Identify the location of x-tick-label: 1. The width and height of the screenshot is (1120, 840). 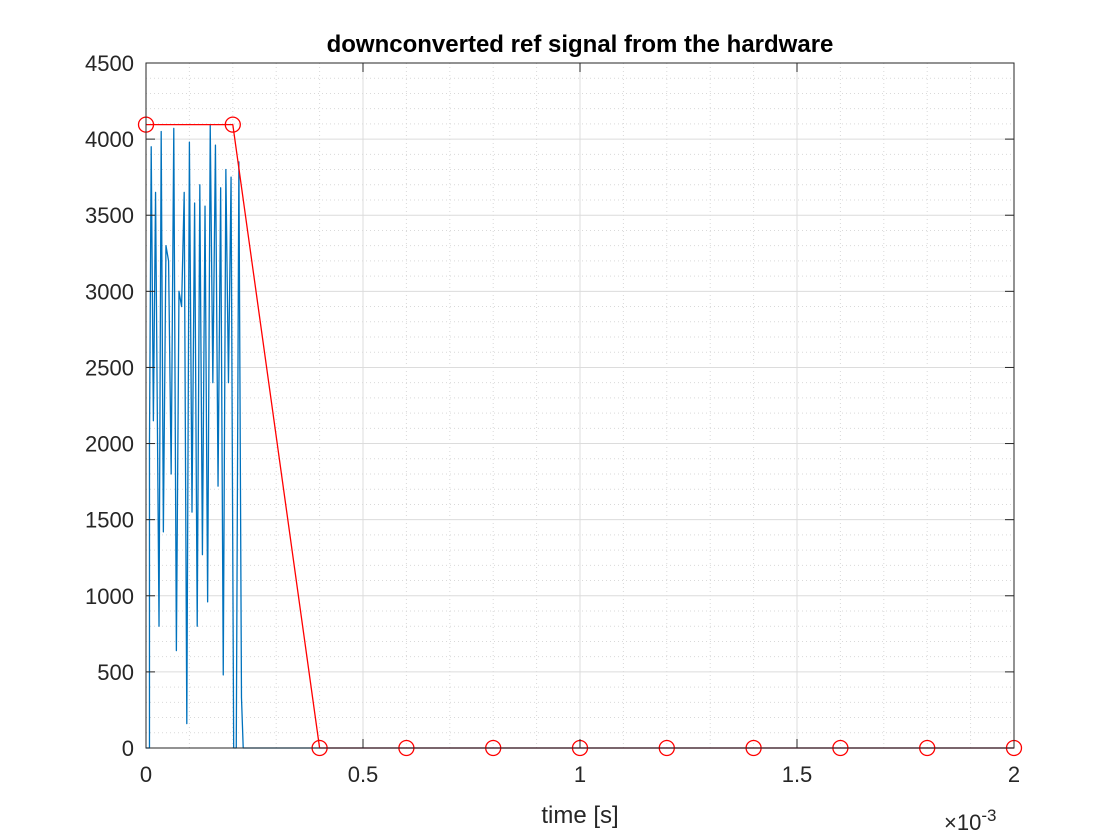
(580, 774).